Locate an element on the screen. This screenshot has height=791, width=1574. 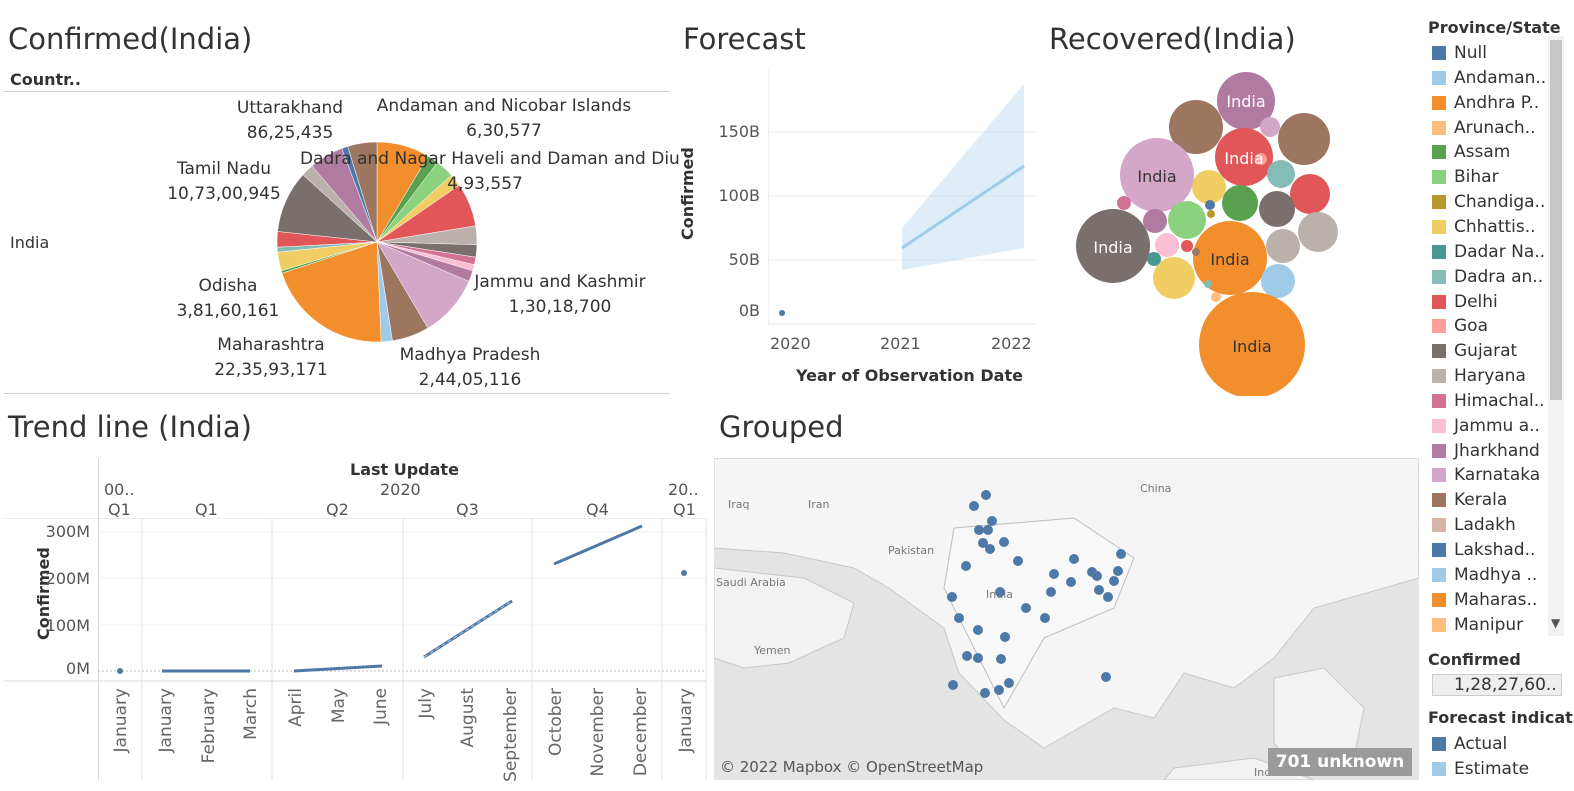
confirmed-title: Confirmed(India) is located at coordinates (130, 39).